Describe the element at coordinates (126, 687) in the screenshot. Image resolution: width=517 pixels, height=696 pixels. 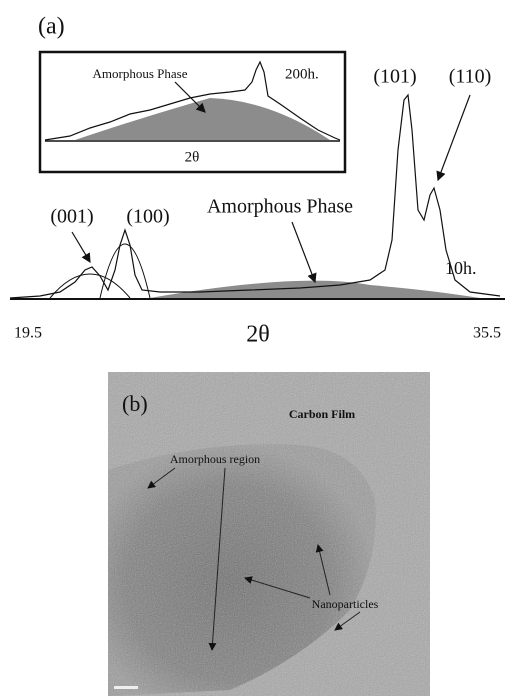
I see `scale-bar` at that location.